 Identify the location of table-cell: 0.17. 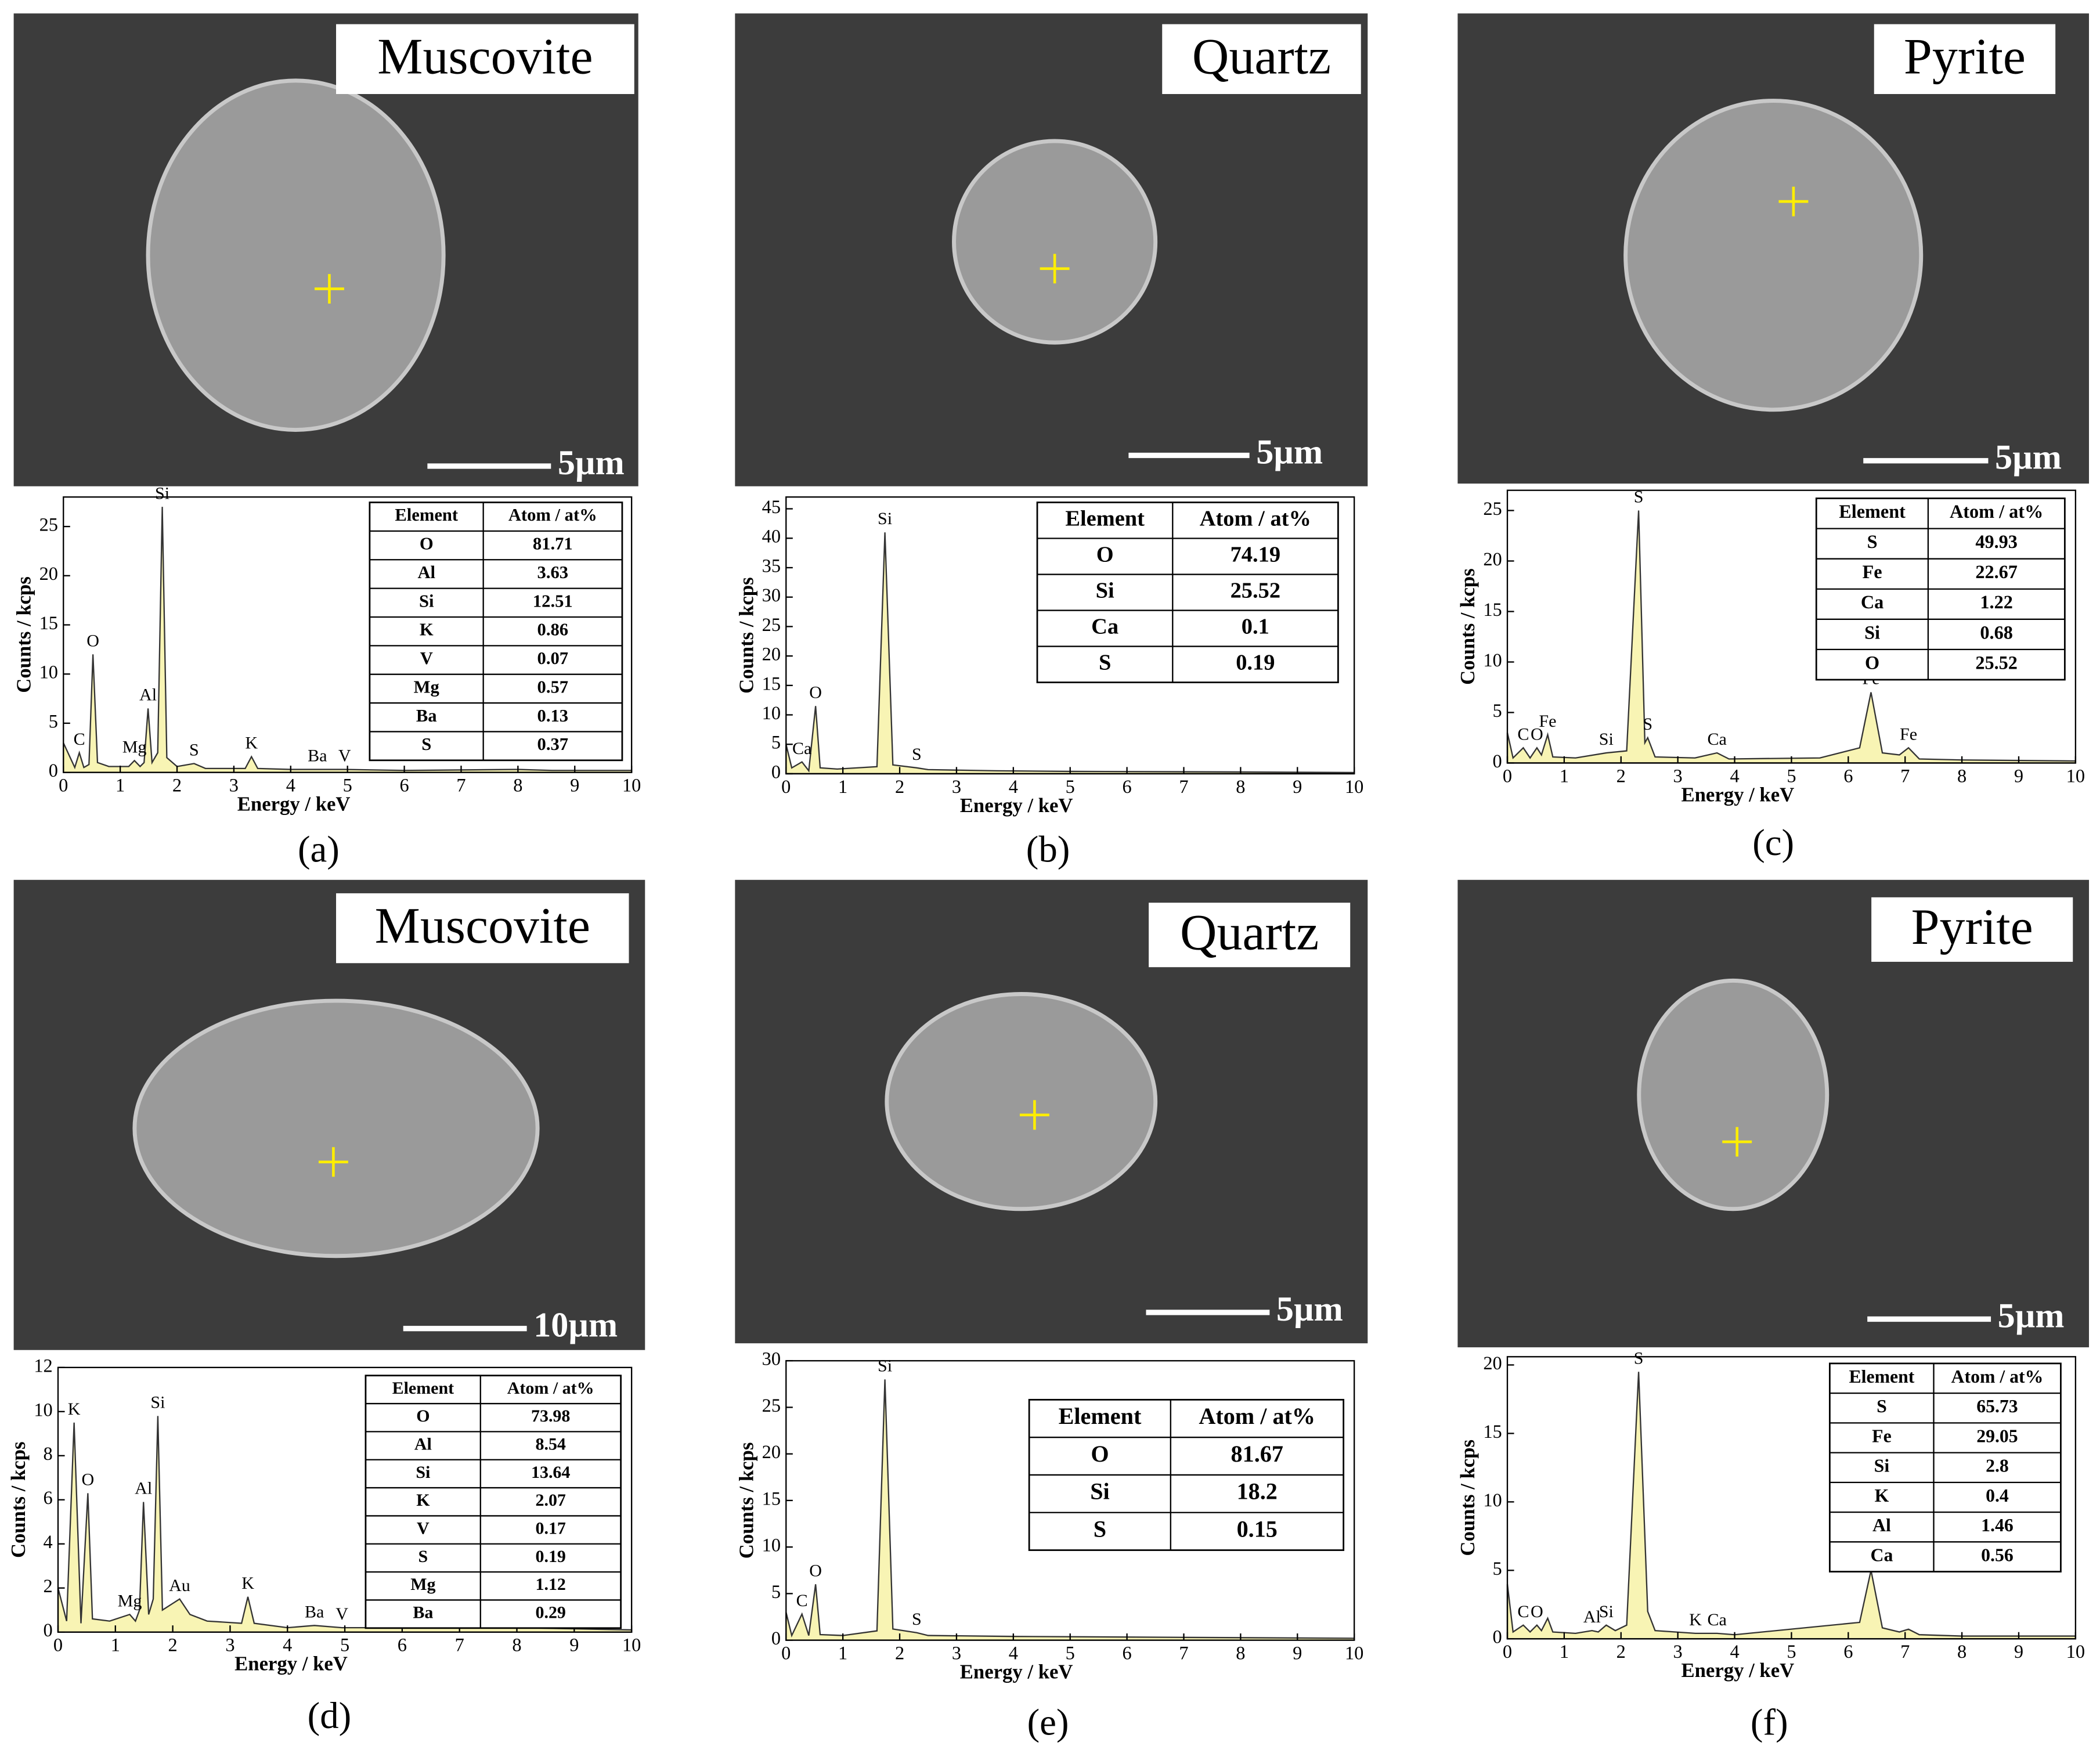
(550, 1528).